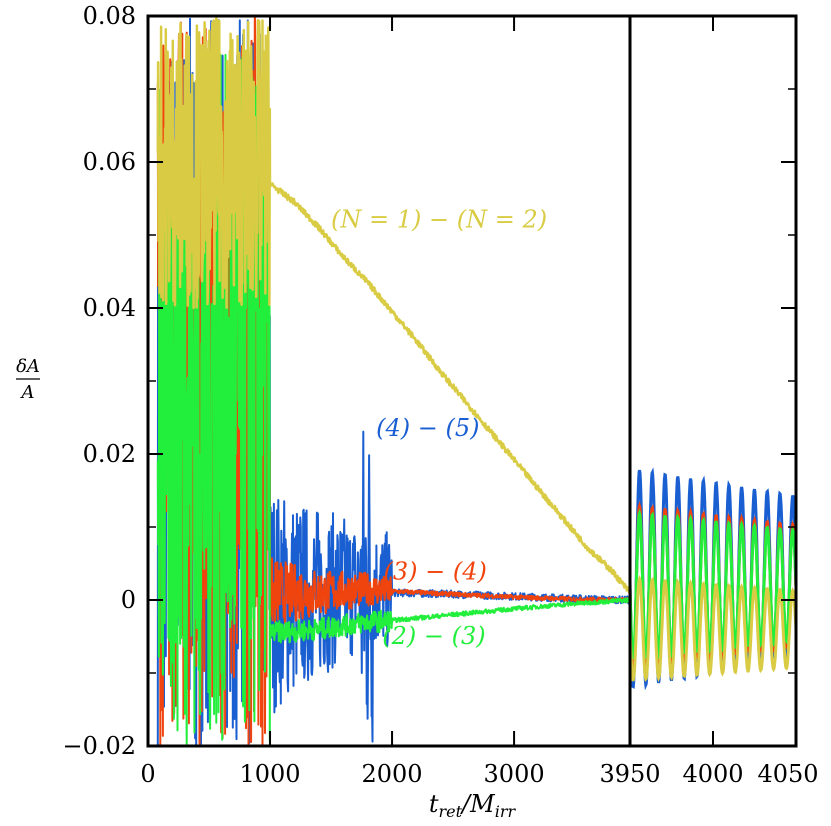 The height and width of the screenshot is (826, 831). What do you see at coordinates (109, 308) in the screenshot?
I see `y-tick-label: 0.04` at bounding box center [109, 308].